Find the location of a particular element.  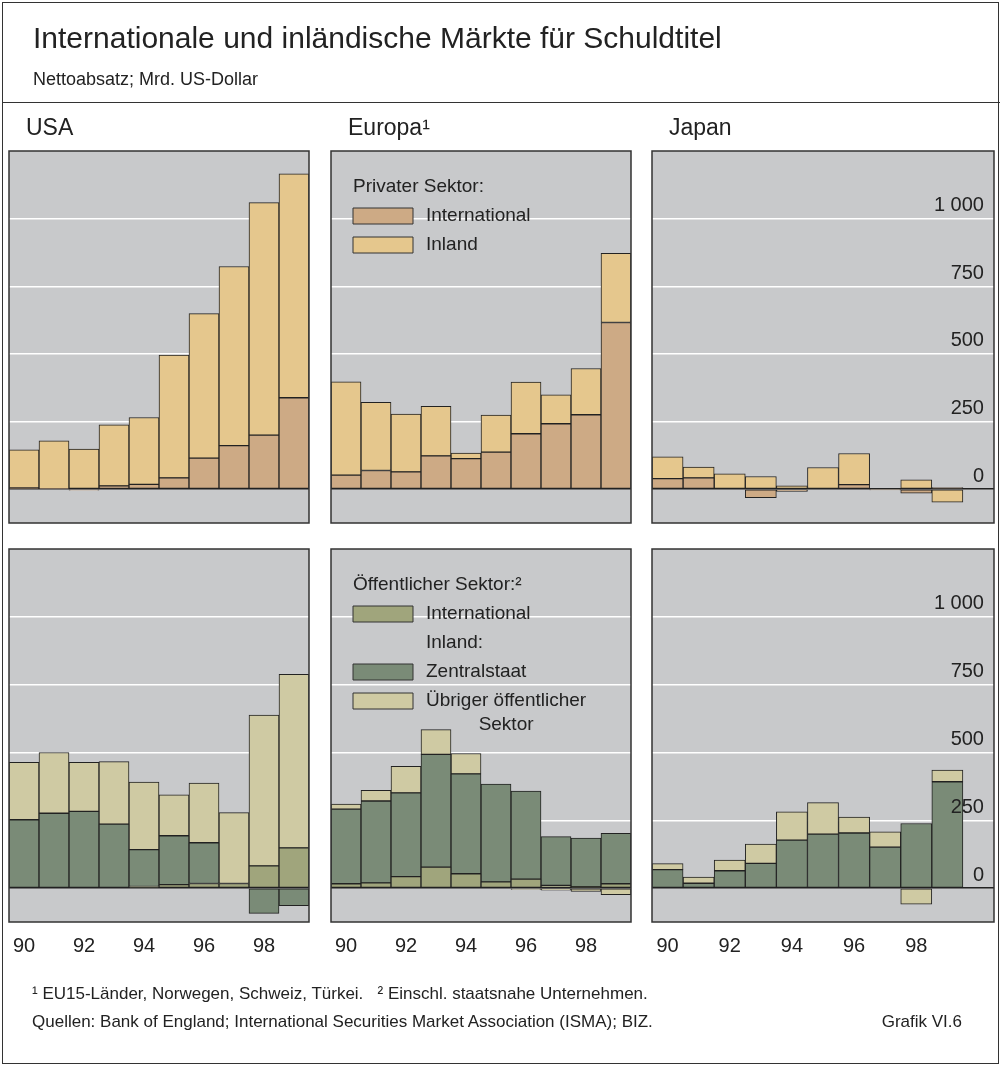

y-tick-label: 250 is located at coordinates (967, 407).